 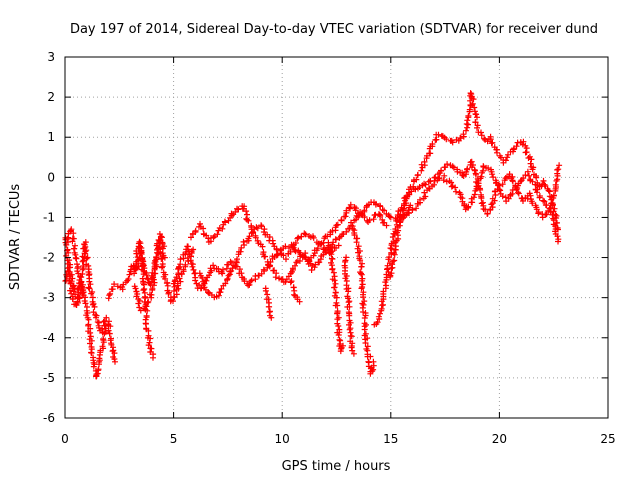 I want to click on y-tick-label: 2, so click(x=51, y=97).